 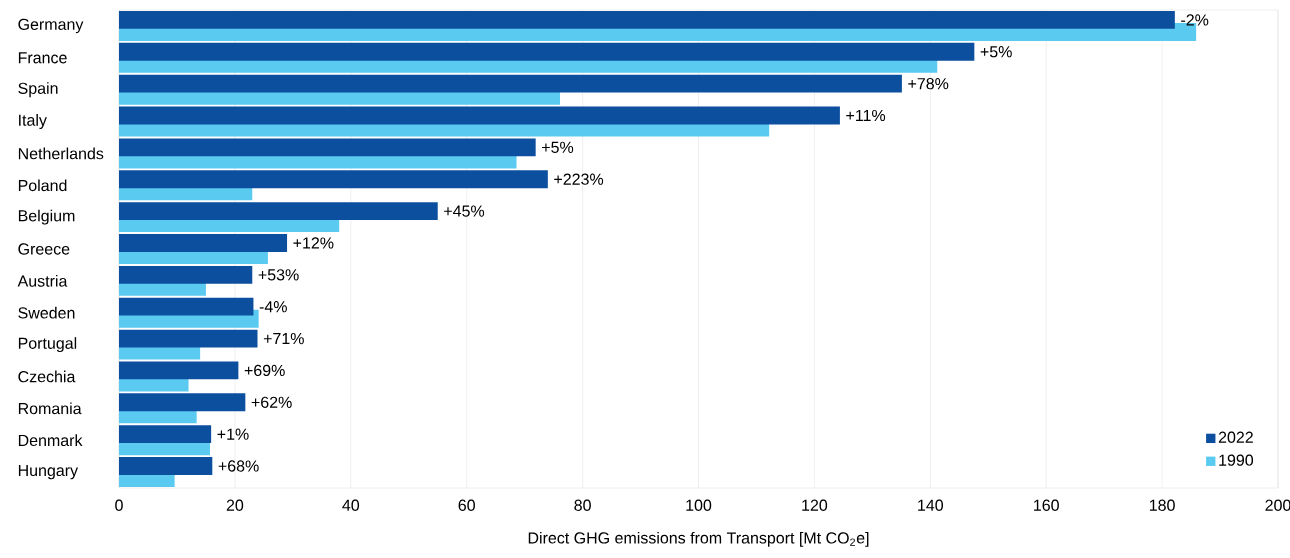 What do you see at coordinates (42, 281) in the screenshot?
I see `y-tick-label: Austria` at bounding box center [42, 281].